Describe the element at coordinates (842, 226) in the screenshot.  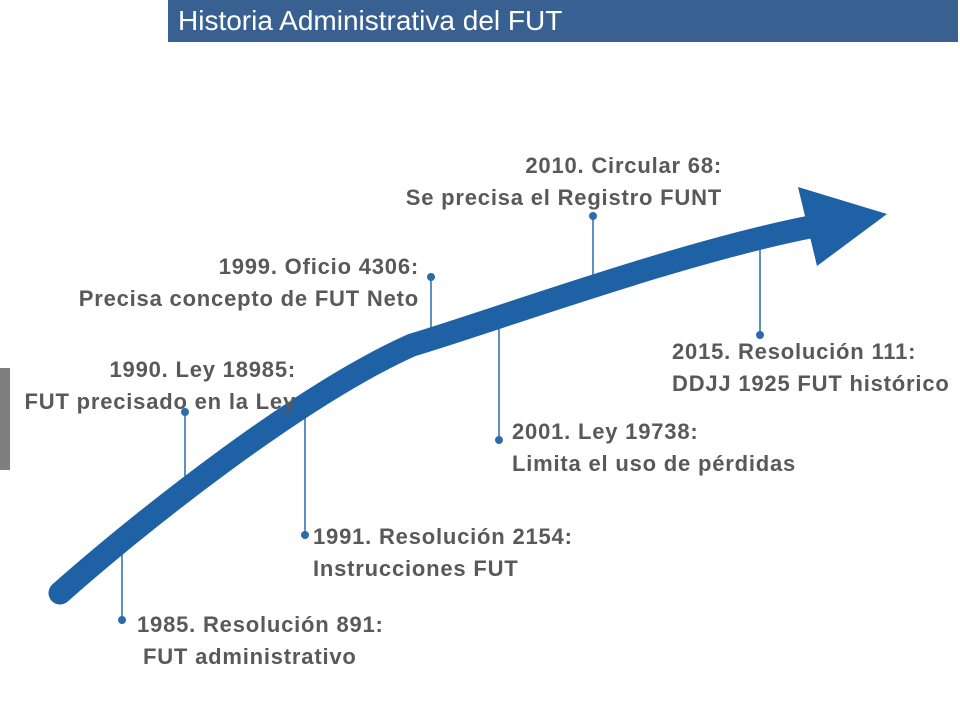
I see `timeline-arrow-head` at that location.